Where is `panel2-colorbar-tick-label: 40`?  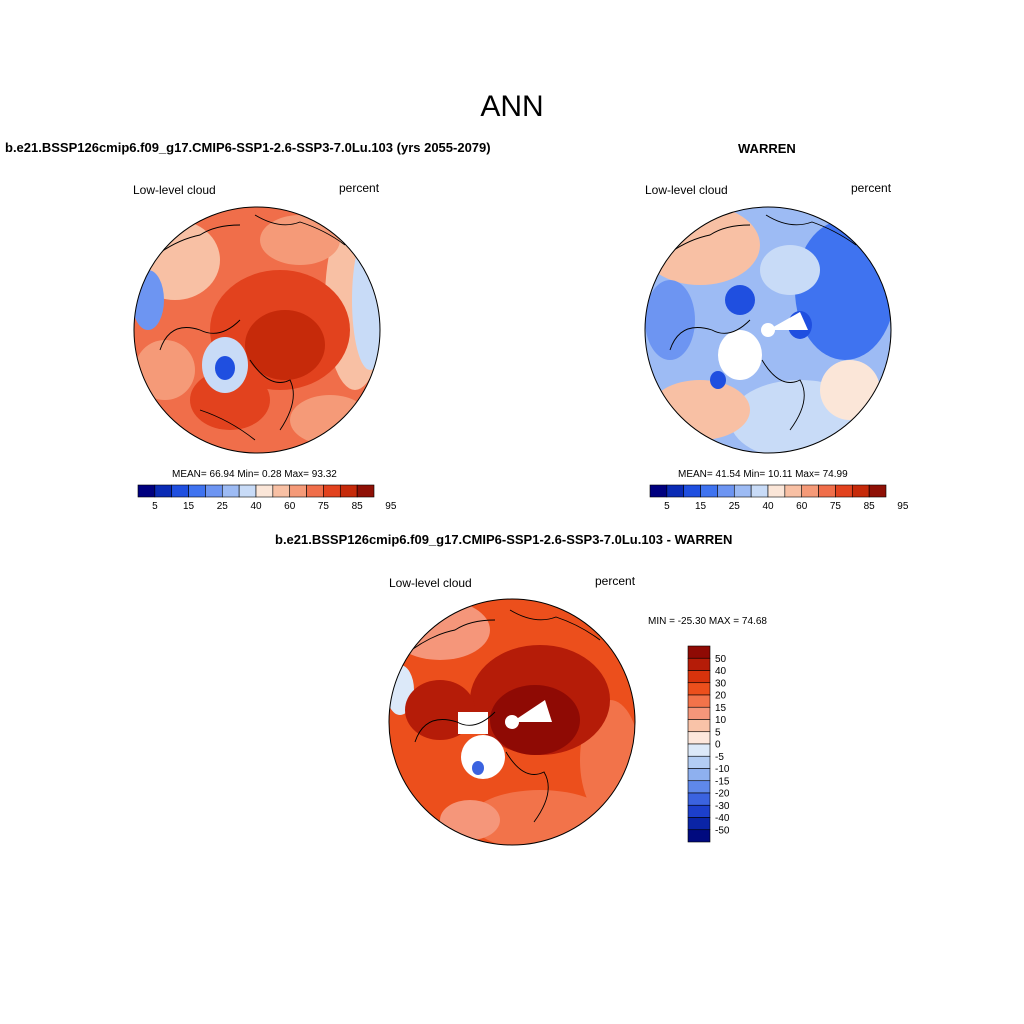 panel2-colorbar-tick-label: 40 is located at coordinates (768, 506).